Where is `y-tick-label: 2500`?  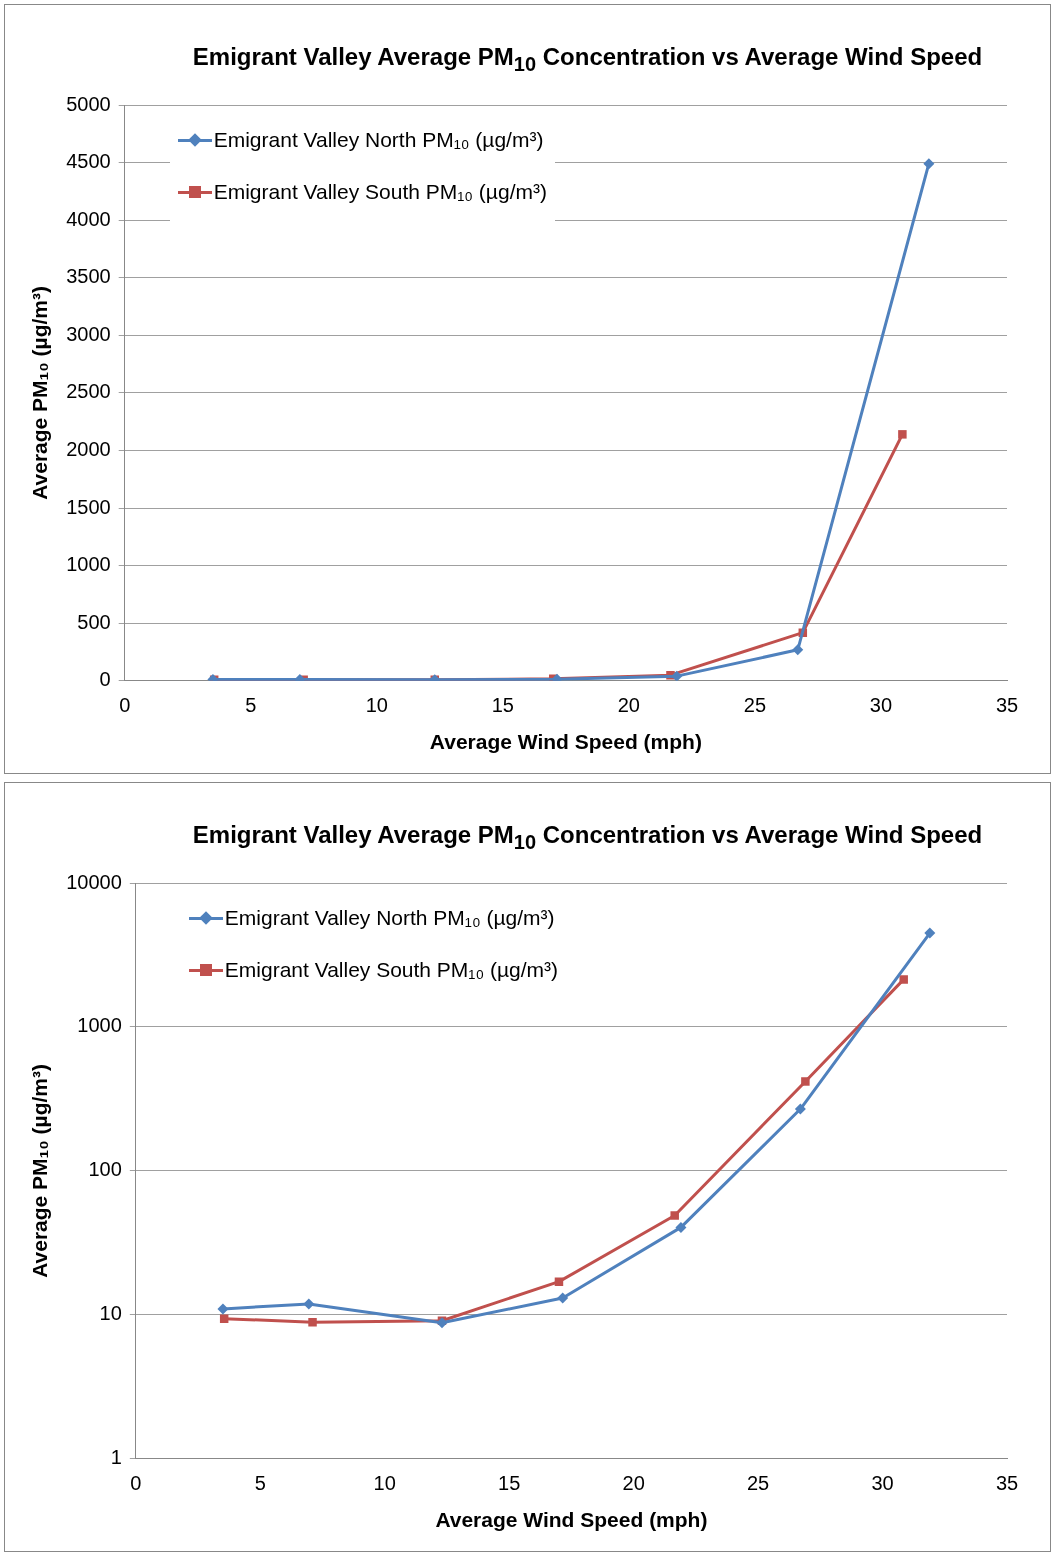 y-tick-label: 2500 is located at coordinates (88, 391).